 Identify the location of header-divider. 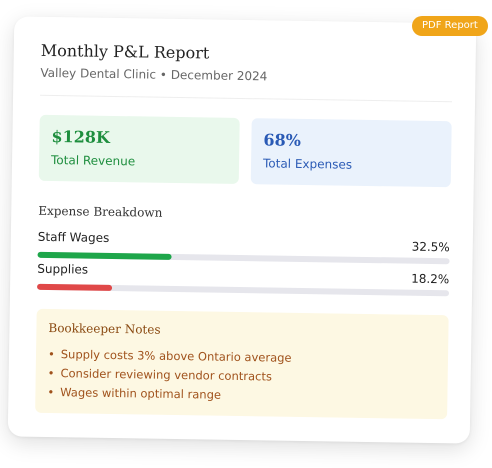
(246, 98).